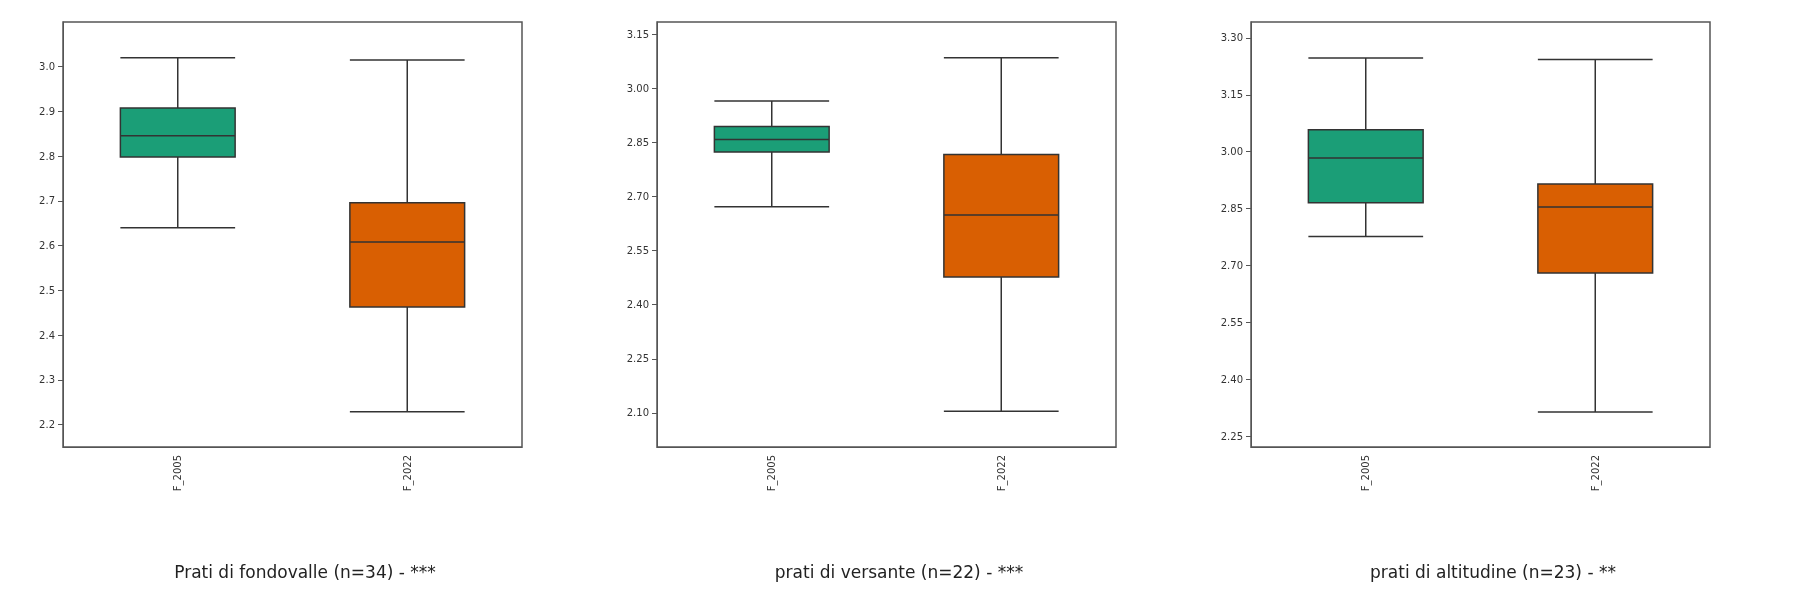 Image resolution: width=1800 pixels, height=605 pixels. What do you see at coordinates (305, 571) in the screenshot?
I see `text: Prati di fondovalle (n=34) - ***` at bounding box center [305, 571].